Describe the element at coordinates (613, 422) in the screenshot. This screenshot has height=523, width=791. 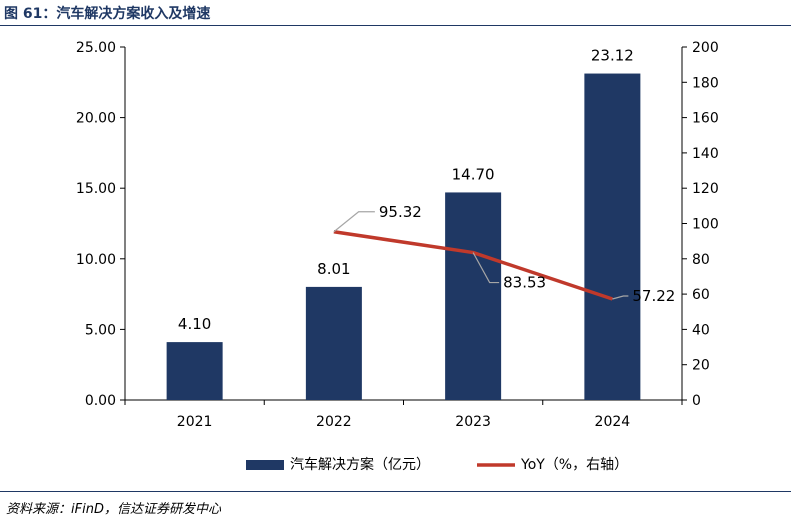
I see `x-tick-label: 2024` at that location.